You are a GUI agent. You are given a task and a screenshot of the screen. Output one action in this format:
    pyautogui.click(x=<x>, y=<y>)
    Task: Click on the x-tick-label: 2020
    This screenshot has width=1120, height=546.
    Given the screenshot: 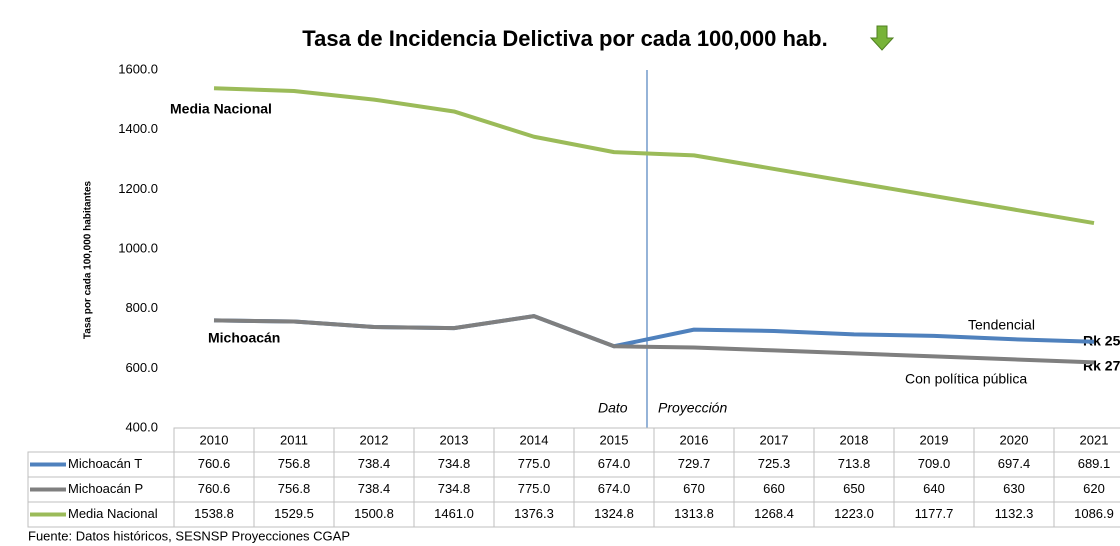 What is the action you would take?
    pyautogui.click(x=1014, y=439)
    